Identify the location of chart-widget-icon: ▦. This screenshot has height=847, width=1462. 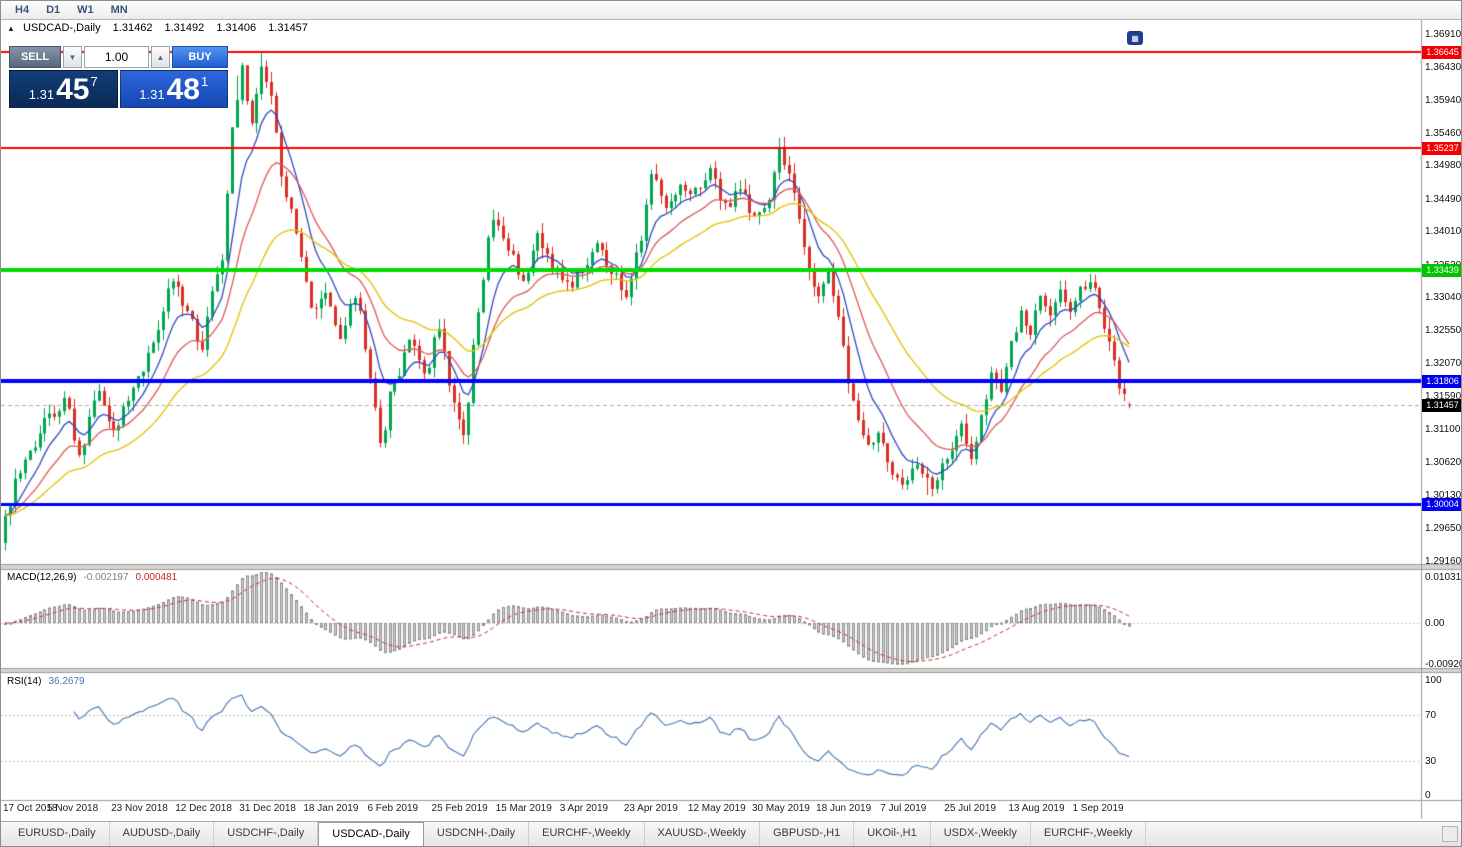
(1135, 38).